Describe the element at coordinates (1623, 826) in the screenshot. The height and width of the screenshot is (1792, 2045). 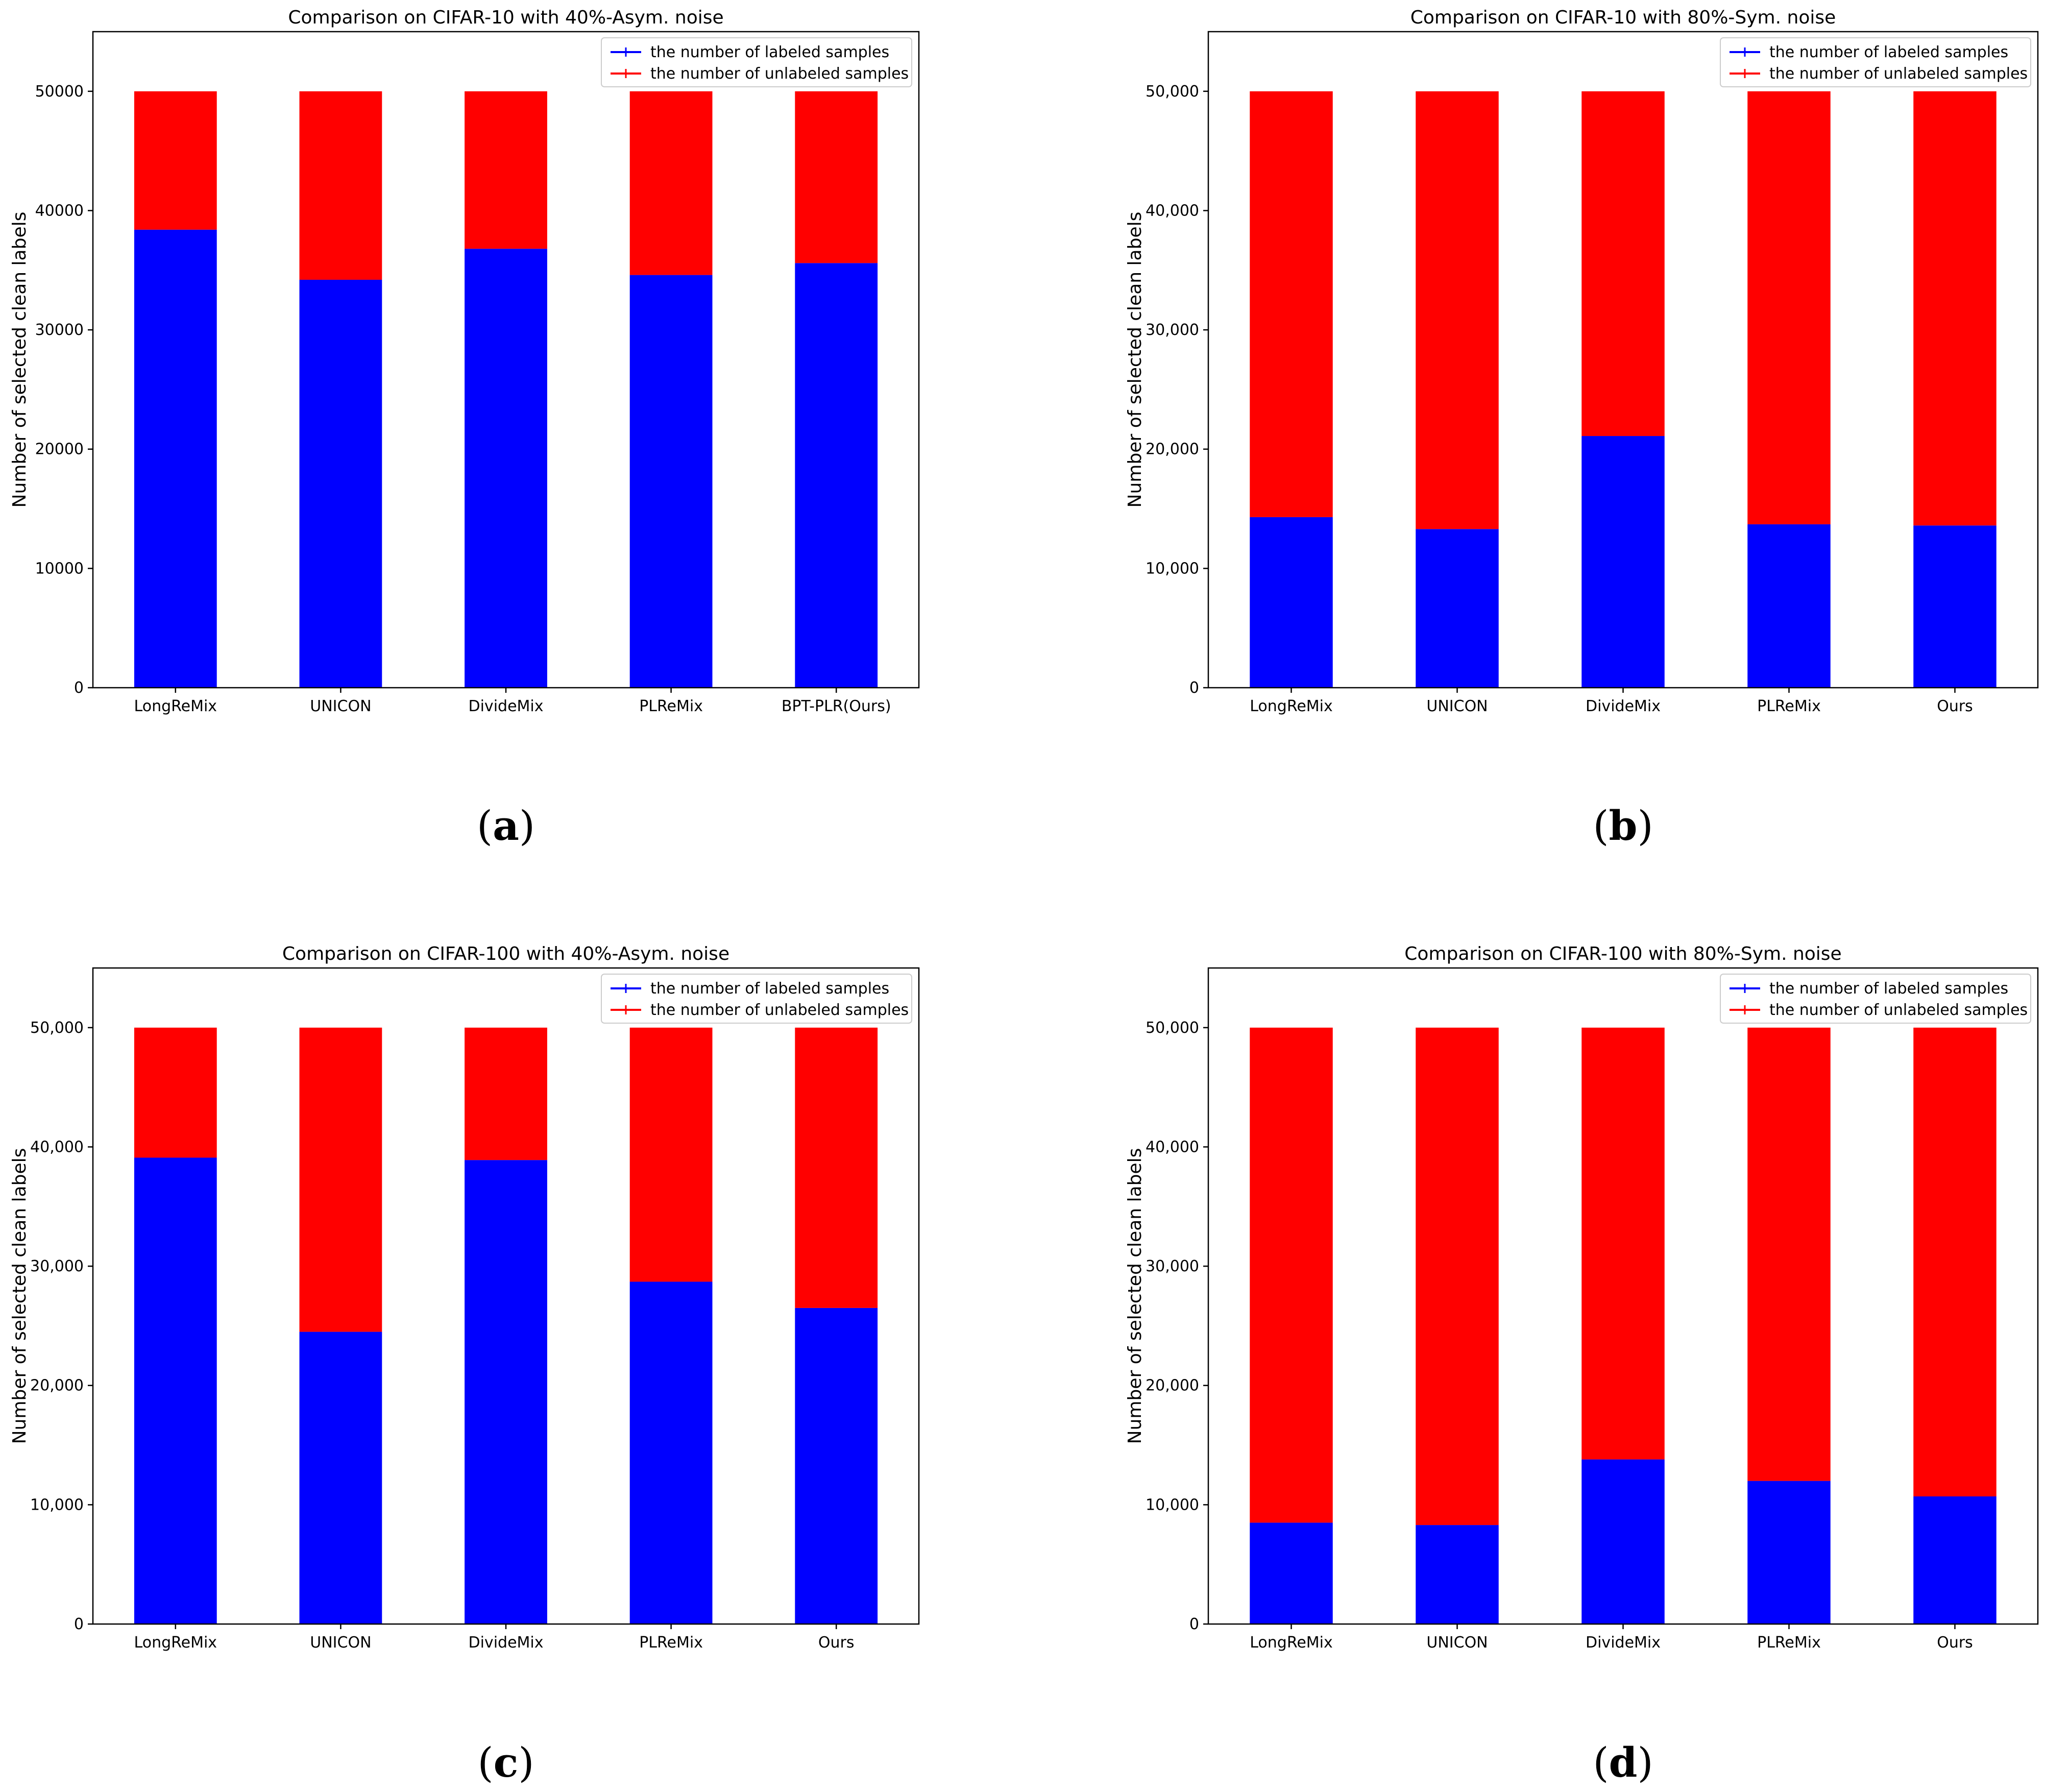
I see `panel-label: (b)` at that location.